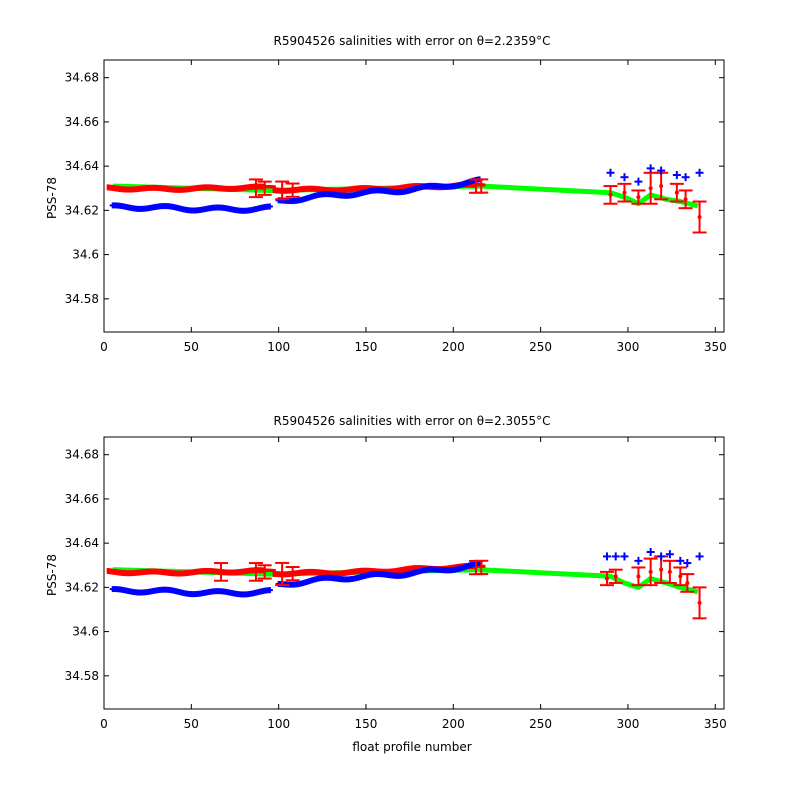 The image size is (800, 800). Describe the element at coordinates (411, 747) in the screenshot. I see `x-axis-label: float profile number` at that location.